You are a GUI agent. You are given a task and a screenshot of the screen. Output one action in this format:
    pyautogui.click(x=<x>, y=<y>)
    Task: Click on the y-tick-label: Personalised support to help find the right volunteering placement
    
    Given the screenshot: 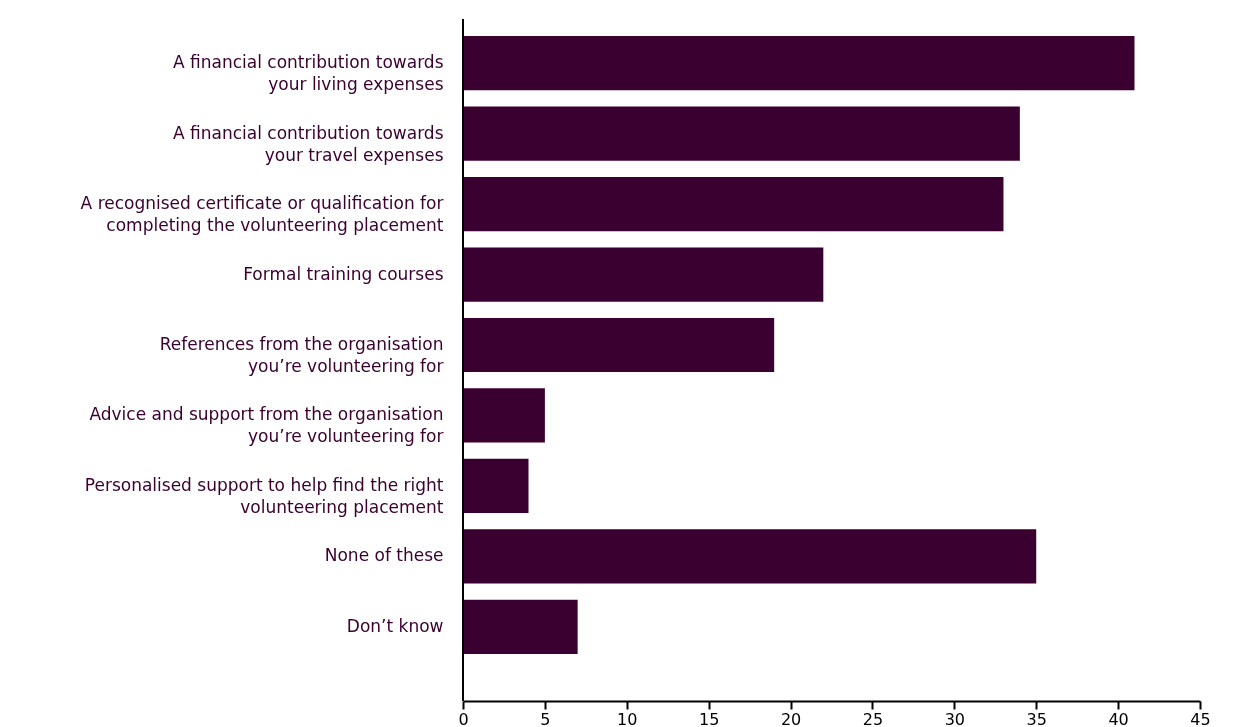 What is the action you would take?
    pyautogui.click(x=264, y=495)
    